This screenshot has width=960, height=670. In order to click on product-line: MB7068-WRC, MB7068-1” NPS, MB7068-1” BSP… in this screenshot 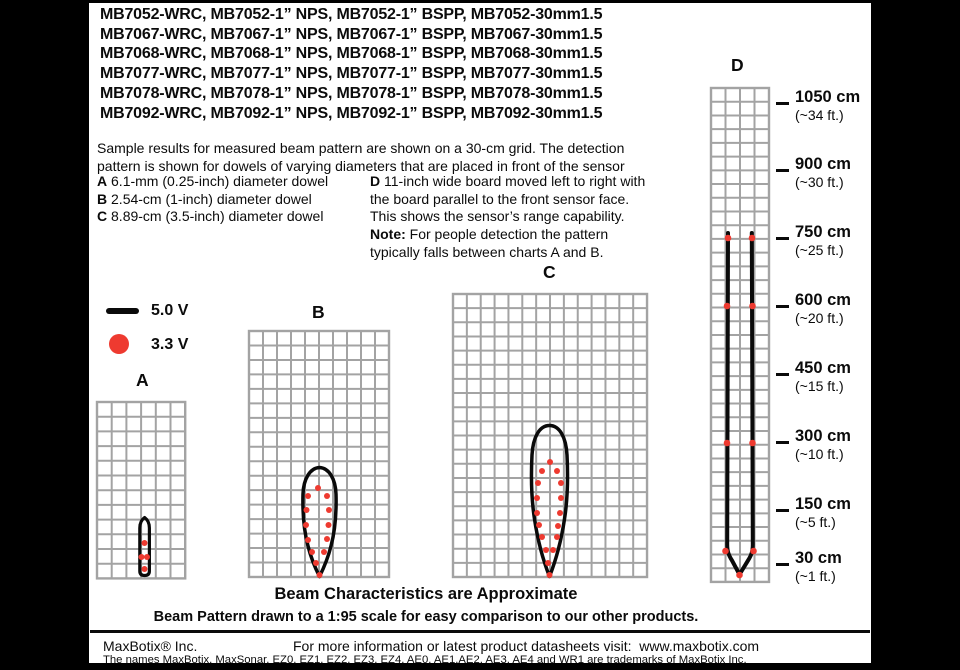, I will do `click(351, 54)`.